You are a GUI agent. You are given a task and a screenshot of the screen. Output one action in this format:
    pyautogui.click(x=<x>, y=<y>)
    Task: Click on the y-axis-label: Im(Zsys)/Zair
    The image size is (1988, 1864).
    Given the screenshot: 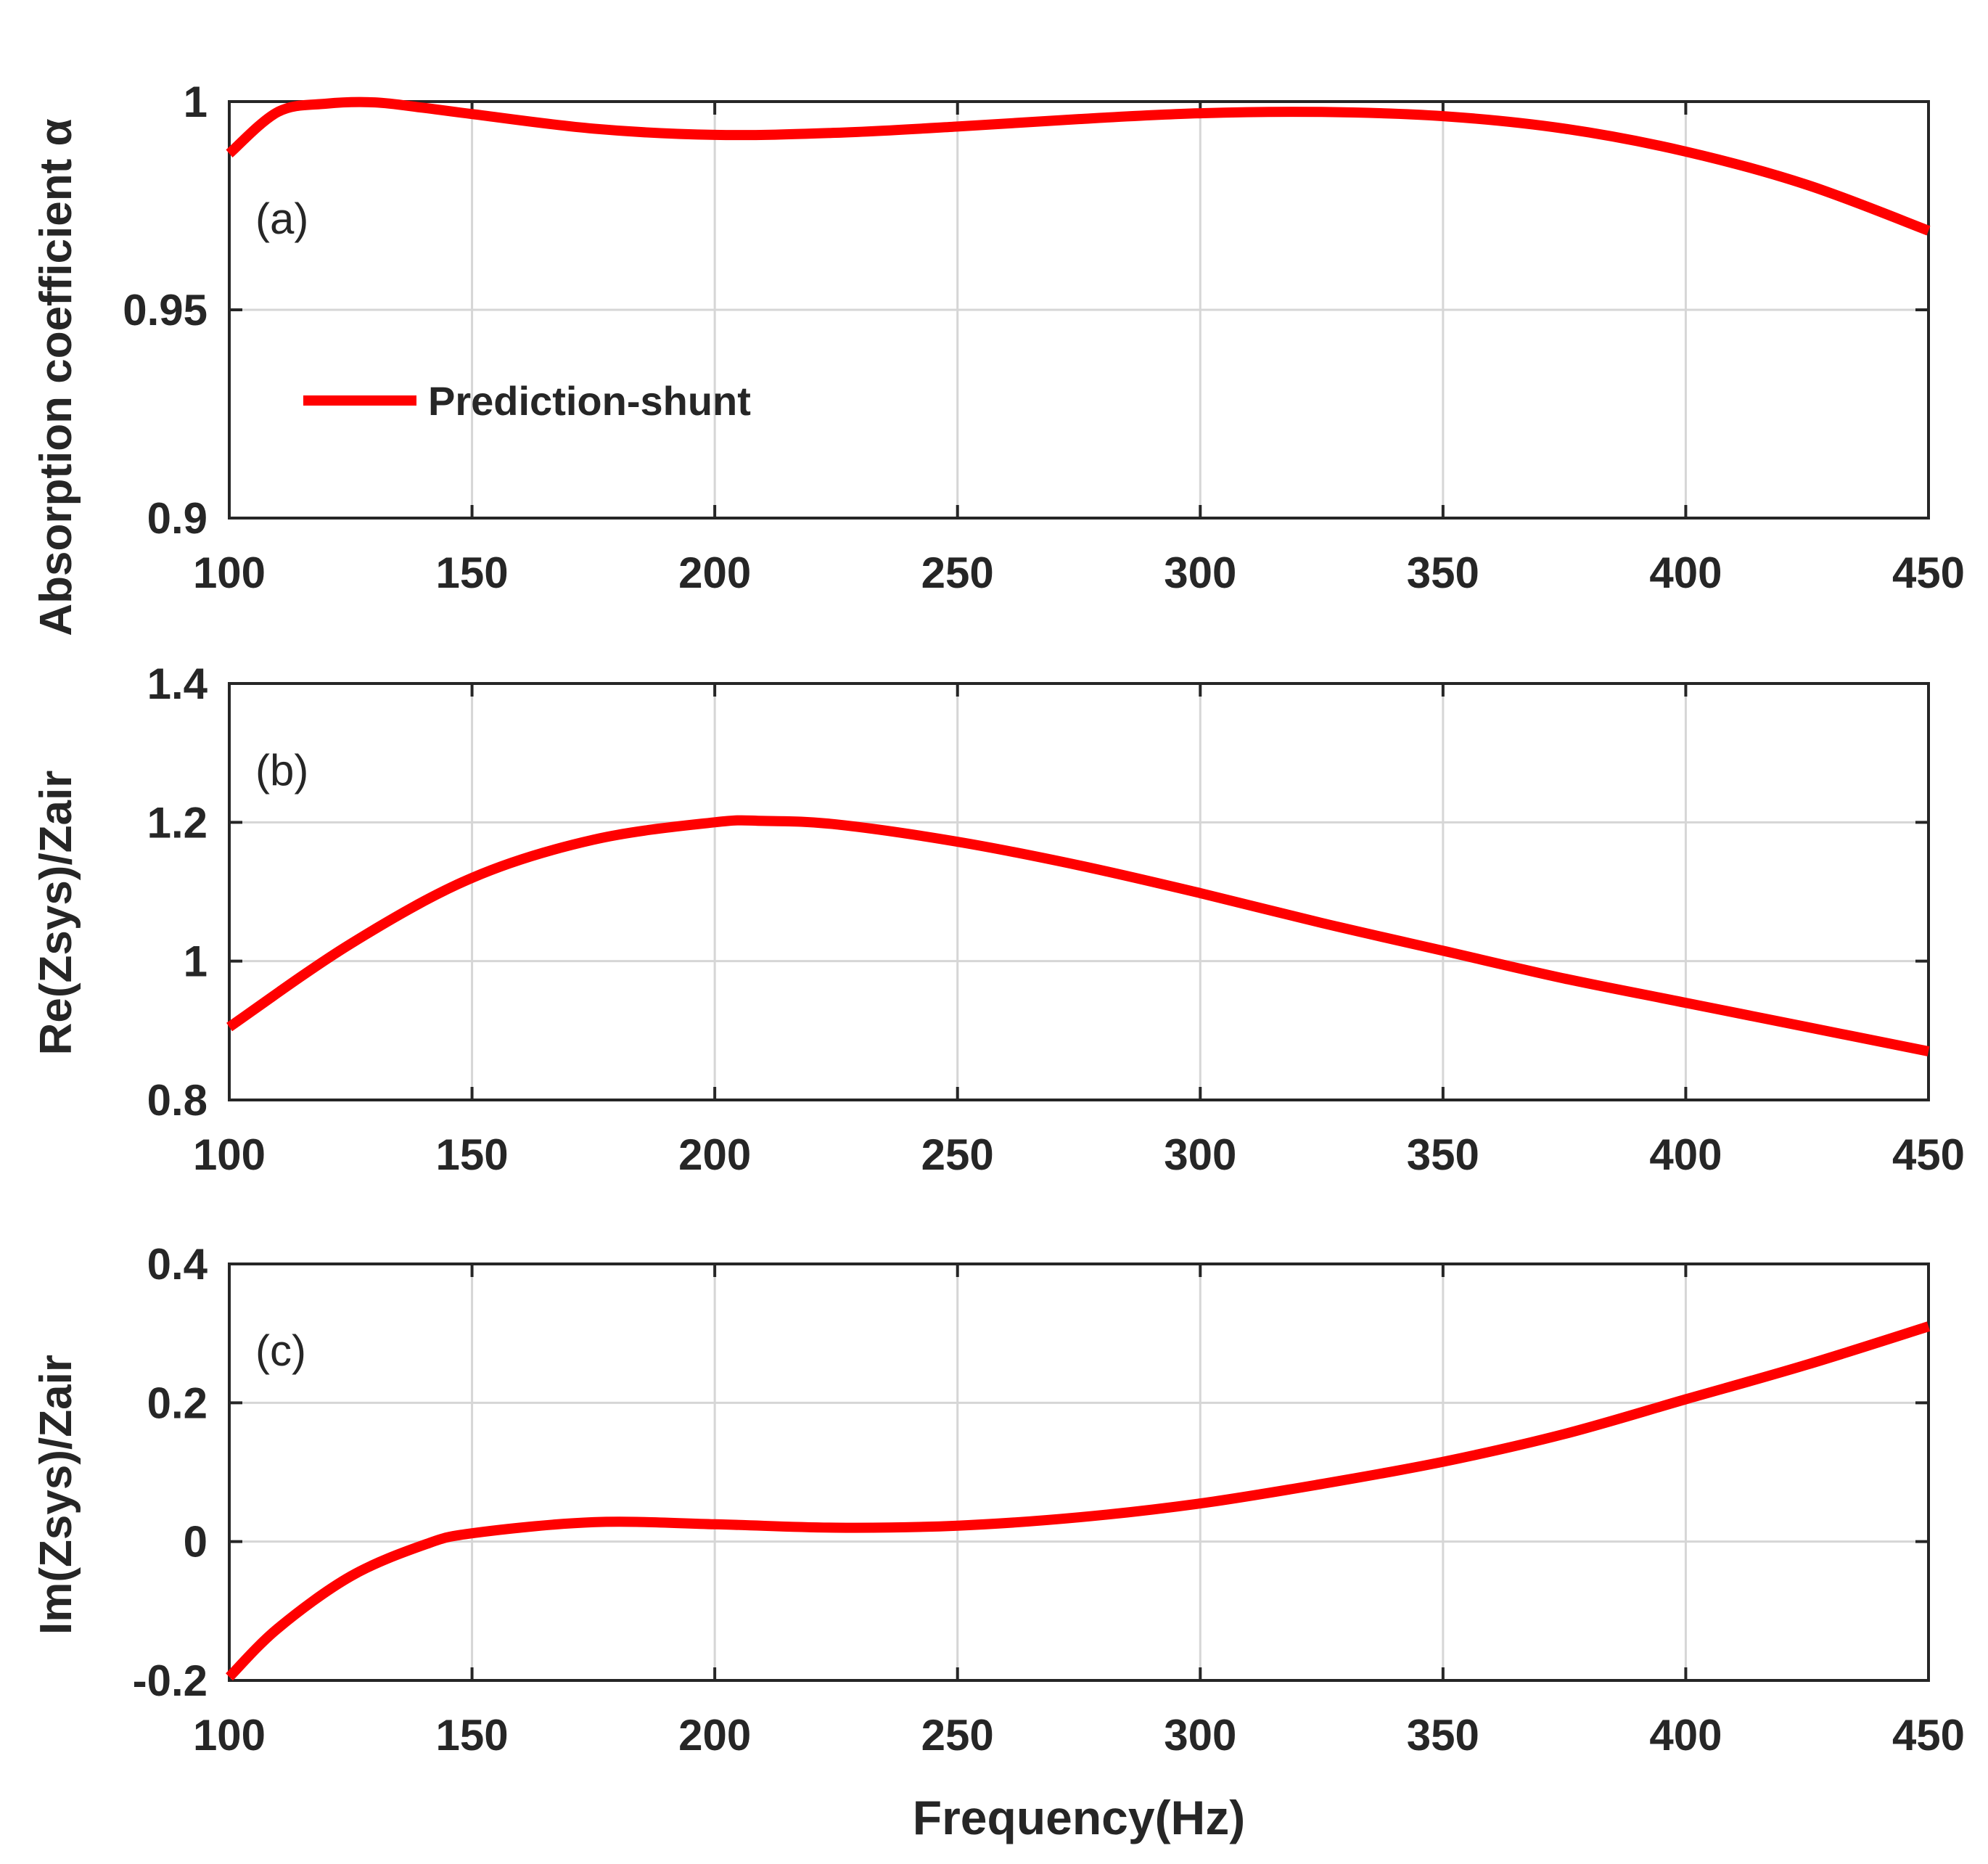 What is the action you would take?
    pyautogui.click(x=56, y=1495)
    